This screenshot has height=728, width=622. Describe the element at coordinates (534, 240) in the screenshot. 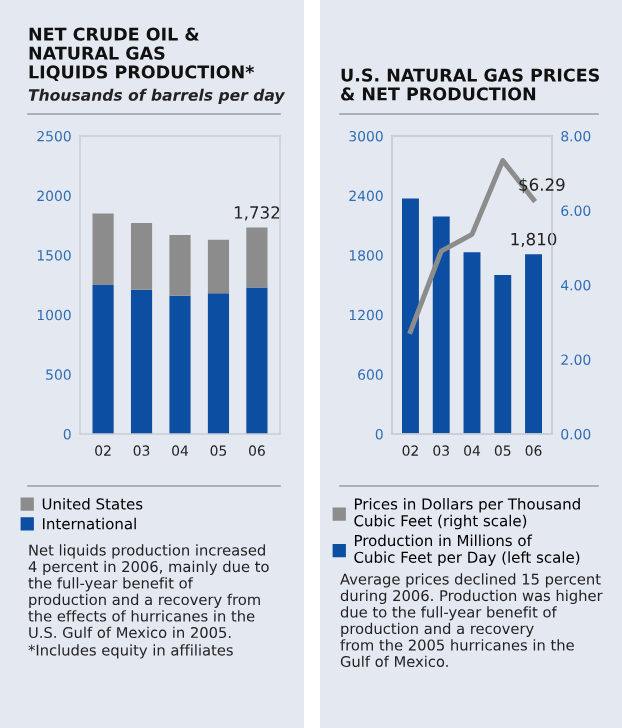

I see `data-label: 1,810` at that location.